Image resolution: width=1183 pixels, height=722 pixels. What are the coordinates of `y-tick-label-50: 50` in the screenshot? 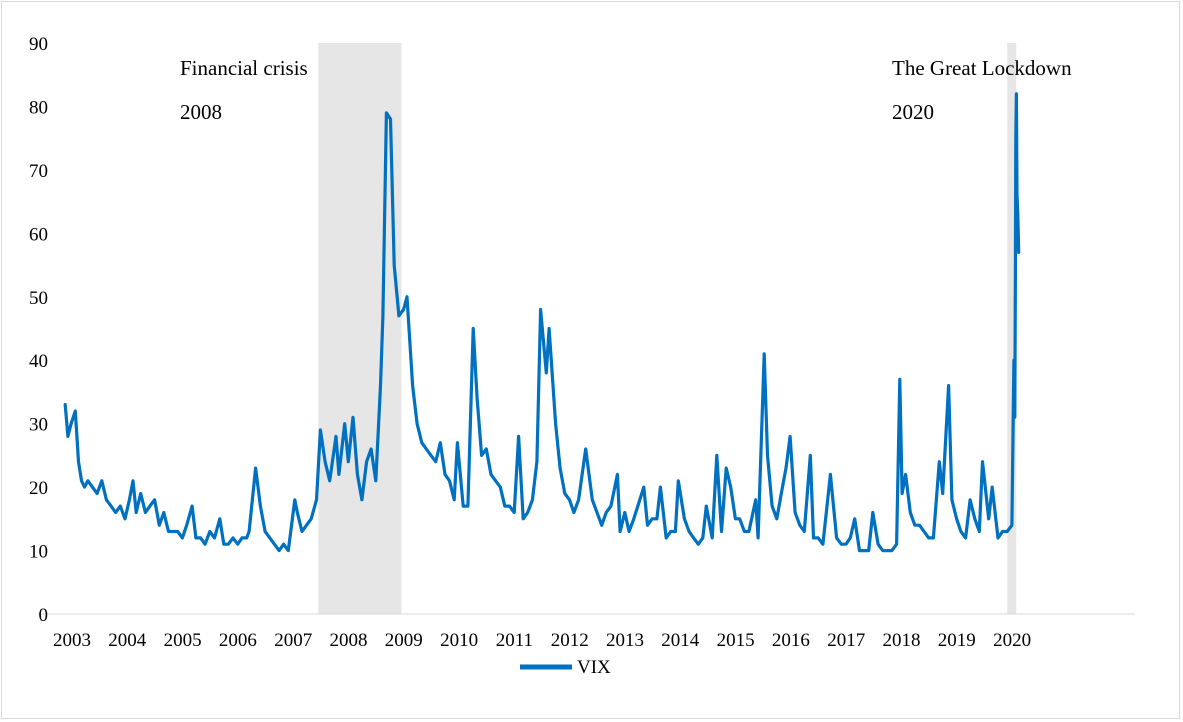 It's located at (38, 298).